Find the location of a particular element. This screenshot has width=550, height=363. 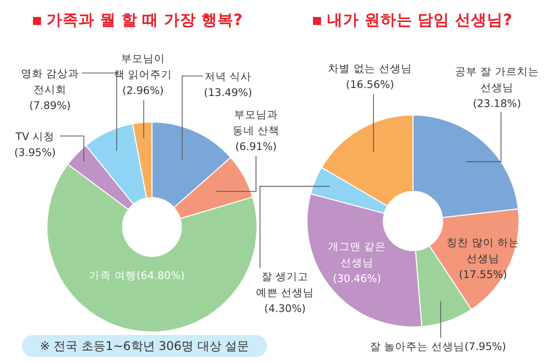

text: ※ 전국 초등1~6학년 306명 대상 설문 is located at coordinates (144, 346).